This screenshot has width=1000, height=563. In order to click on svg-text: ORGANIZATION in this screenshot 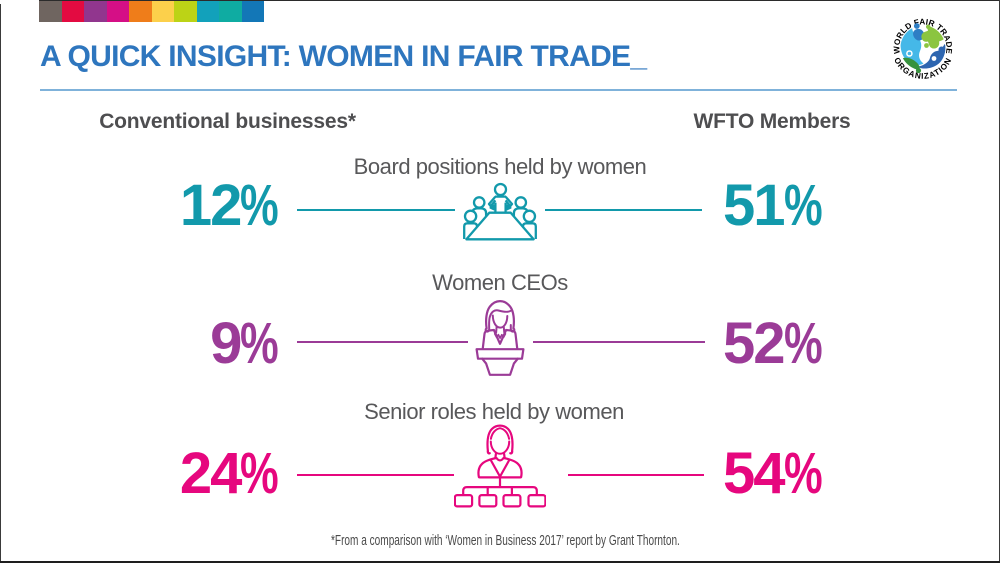, I will do `click(923, 68)`.